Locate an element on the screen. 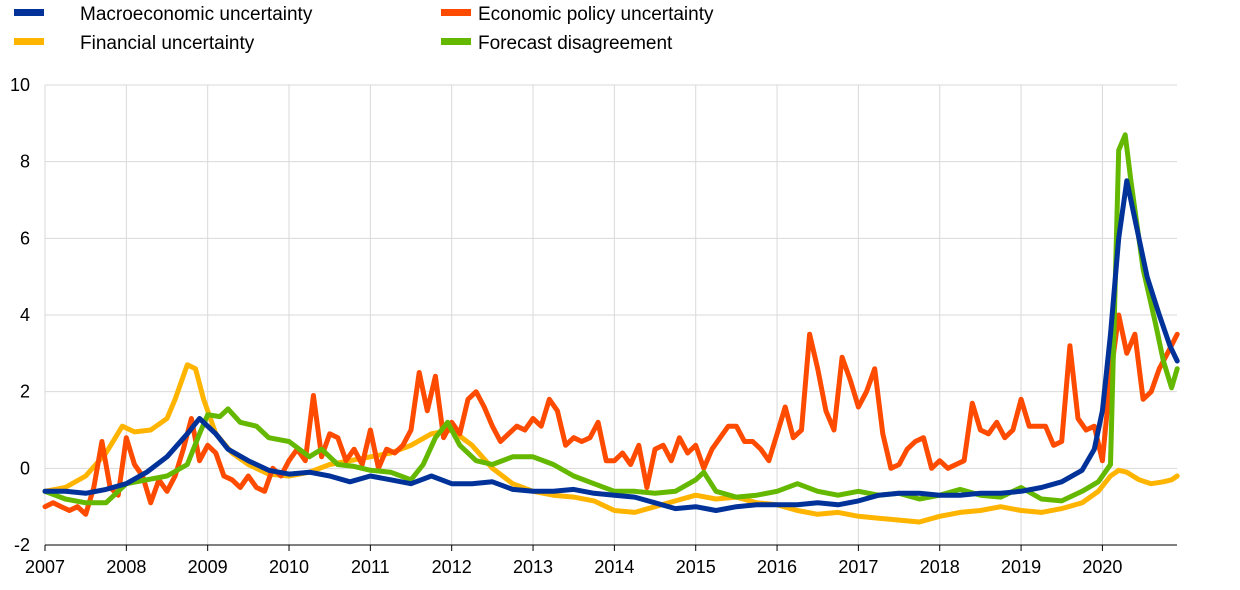 Image resolution: width=1240 pixels, height=590 pixels. legend-label-policy: Economic policy uncertainty is located at coordinates (596, 14).